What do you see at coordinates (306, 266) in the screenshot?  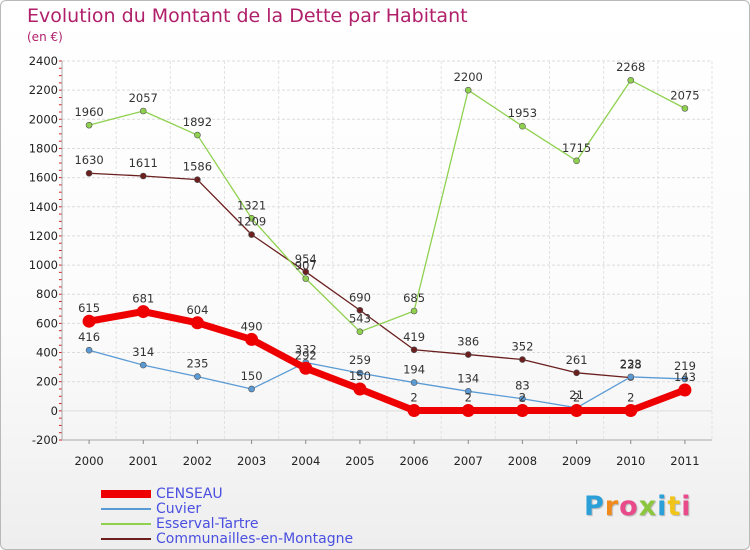 I see `data-label: 907` at bounding box center [306, 266].